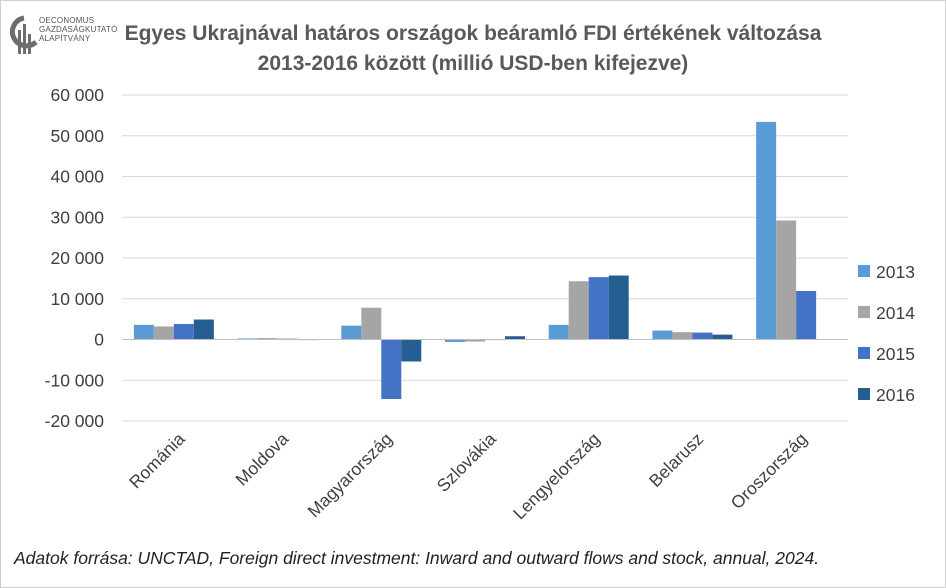 The image size is (946, 588). What do you see at coordinates (75, 421) in the screenshot?
I see `y-tick-label: -20 000` at bounding box center [75, 421].